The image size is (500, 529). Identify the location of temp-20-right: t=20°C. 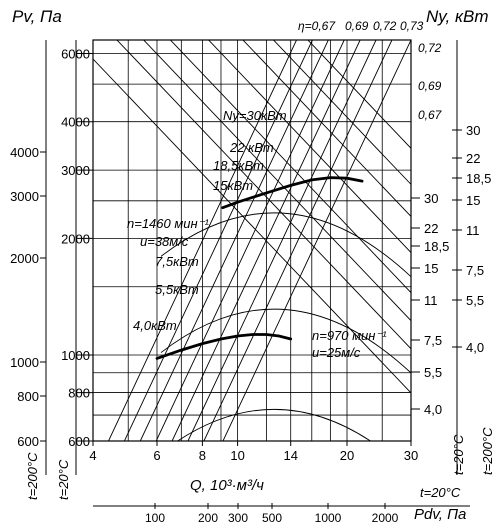
(458, 454).